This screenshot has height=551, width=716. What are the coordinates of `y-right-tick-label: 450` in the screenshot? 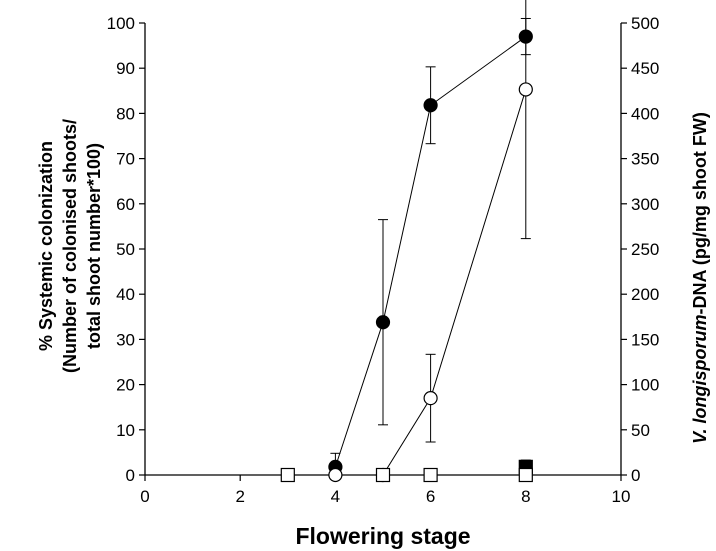 It's located at (645, 68).